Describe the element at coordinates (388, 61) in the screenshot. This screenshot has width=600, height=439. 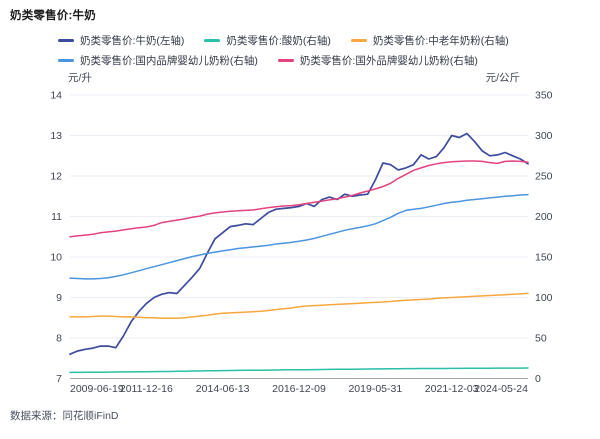
I see `legend-label: 奶类零售价:国外品牌婴幼儿奶粉(右轴)` at that location.